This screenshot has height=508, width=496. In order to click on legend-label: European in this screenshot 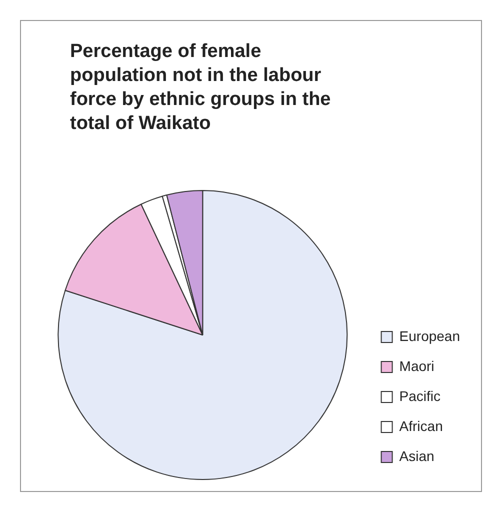, I will do `click(429, 336)`.